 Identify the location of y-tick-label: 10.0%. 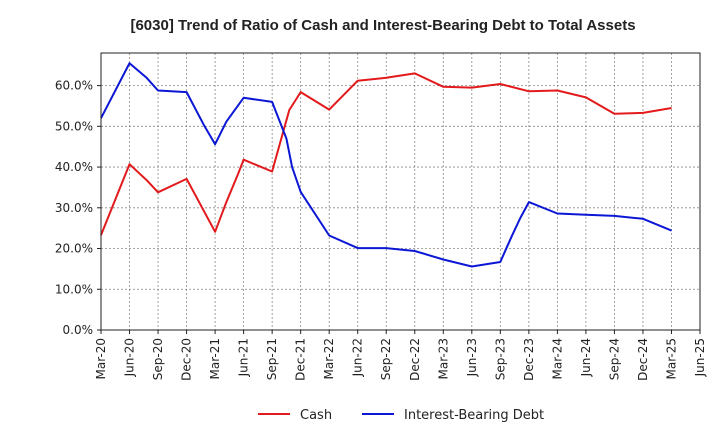
(74, 289).